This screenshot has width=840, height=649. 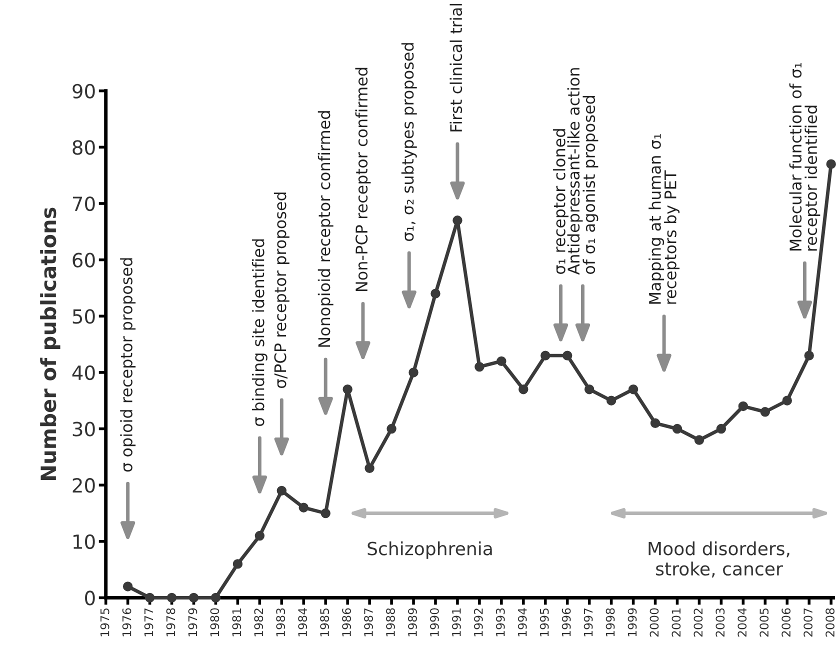 What do you see at coordinates (90, 598) in the screenshot?
I see `y-tick-label: 0` at bounding box center [90, 598].